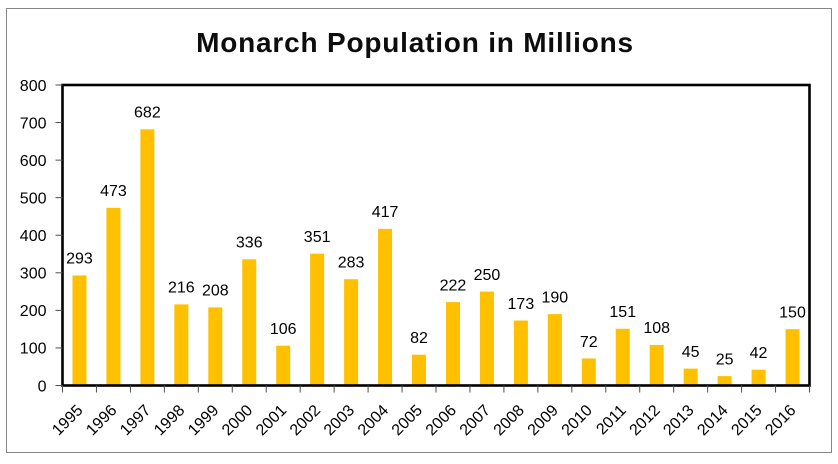  What do you see at coordinates (33, 311) in the screenshot?
I see `svg-text: 200` at bounding box center [33, 311].